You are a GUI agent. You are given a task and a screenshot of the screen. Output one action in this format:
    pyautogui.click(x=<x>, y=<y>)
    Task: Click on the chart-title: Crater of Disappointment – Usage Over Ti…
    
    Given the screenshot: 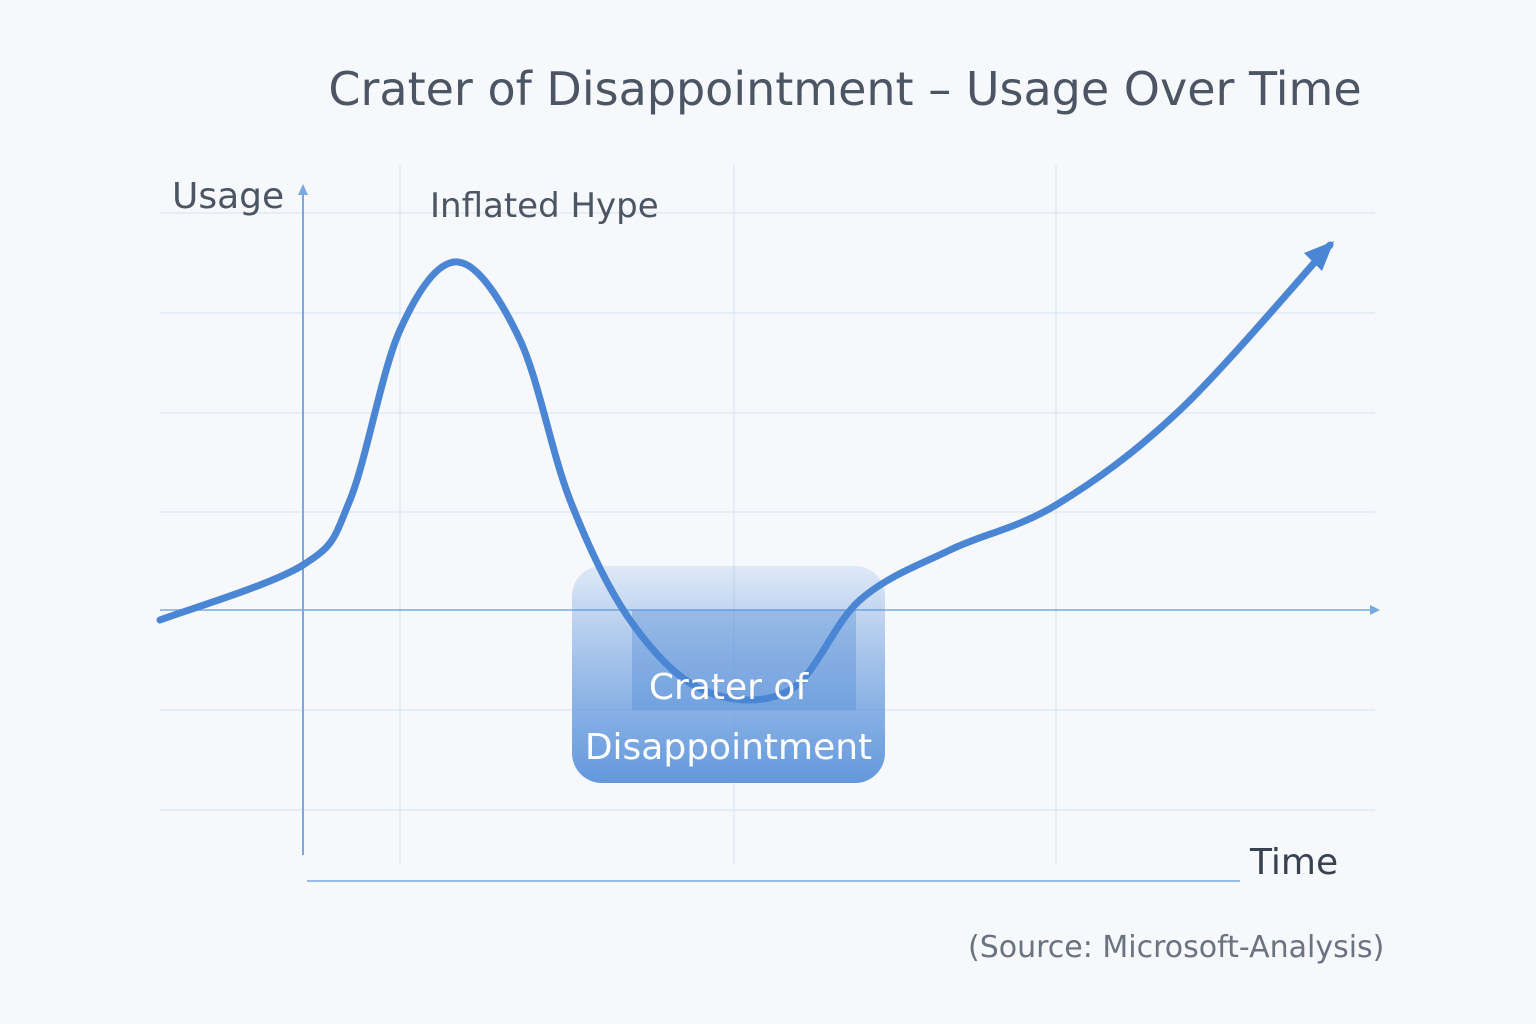 What is the action you would take?
    pyautogui.click(x=845, y=89)
    